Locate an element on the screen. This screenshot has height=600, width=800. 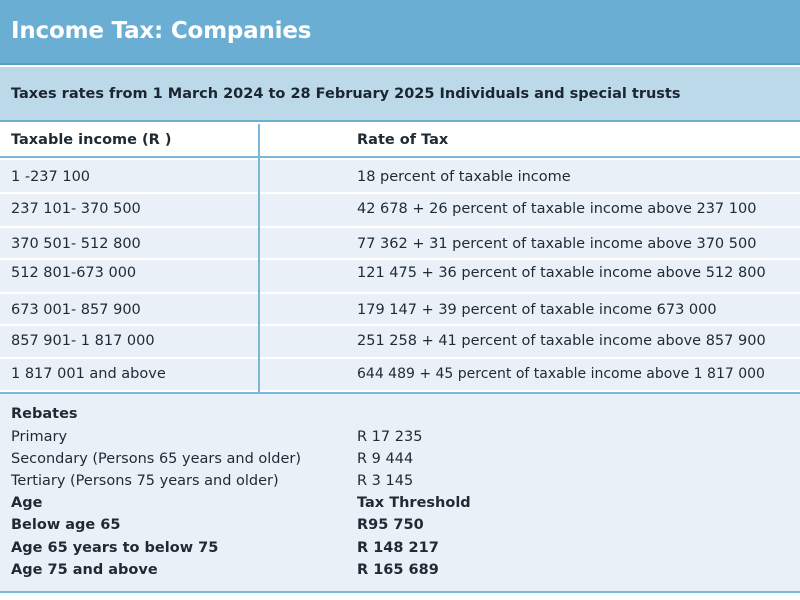
threshold-age-heading: Age is located at coordinates (27, 503).